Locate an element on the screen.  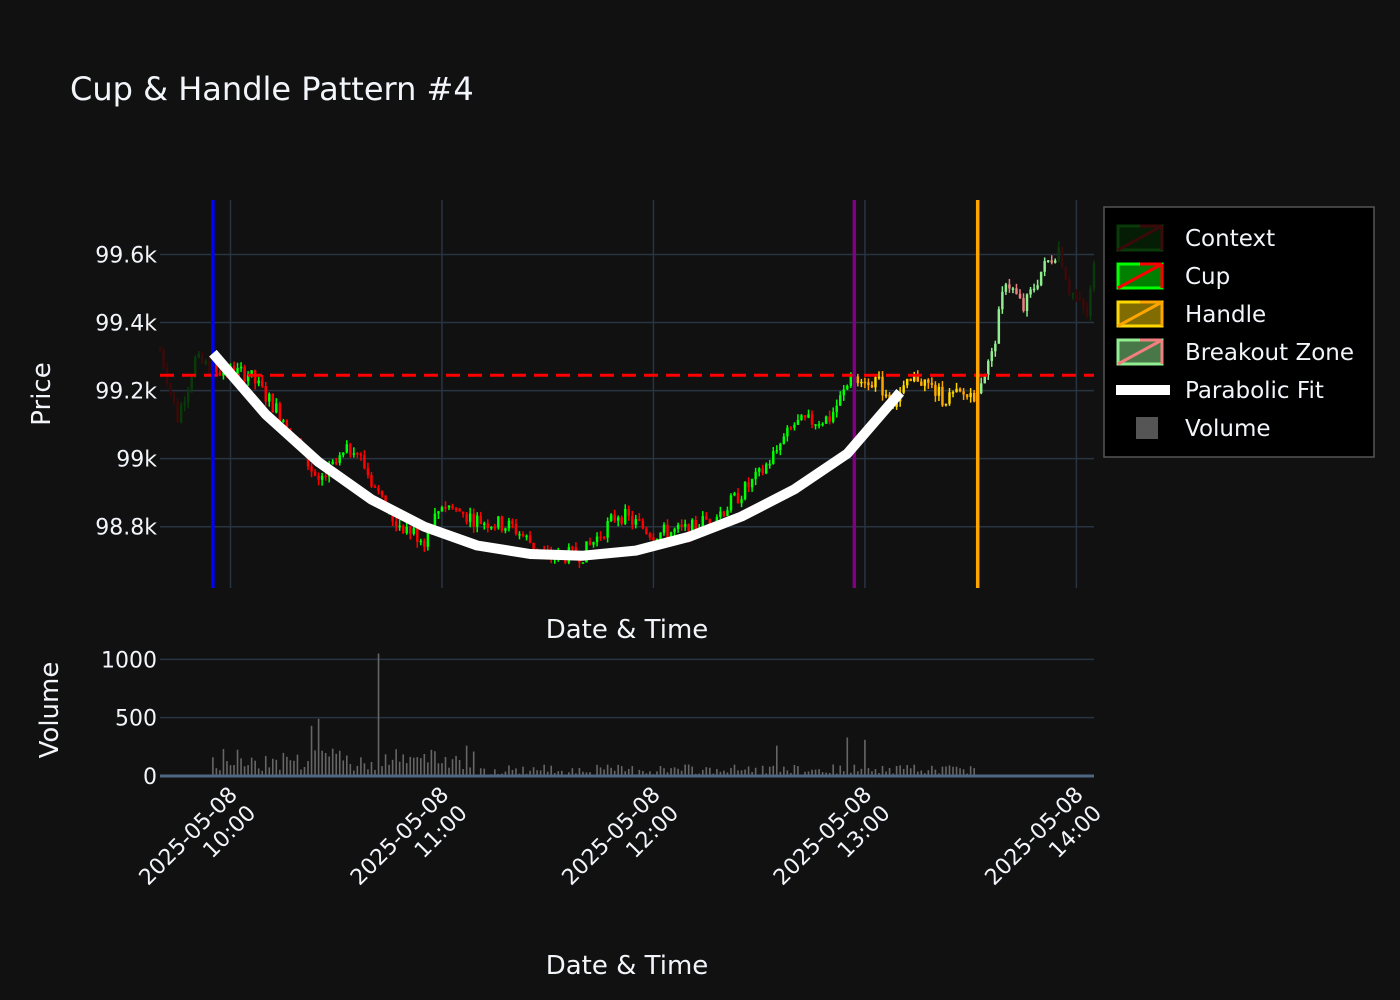
volume-y-tick-label: 0 is located at coordinates (150, 777).